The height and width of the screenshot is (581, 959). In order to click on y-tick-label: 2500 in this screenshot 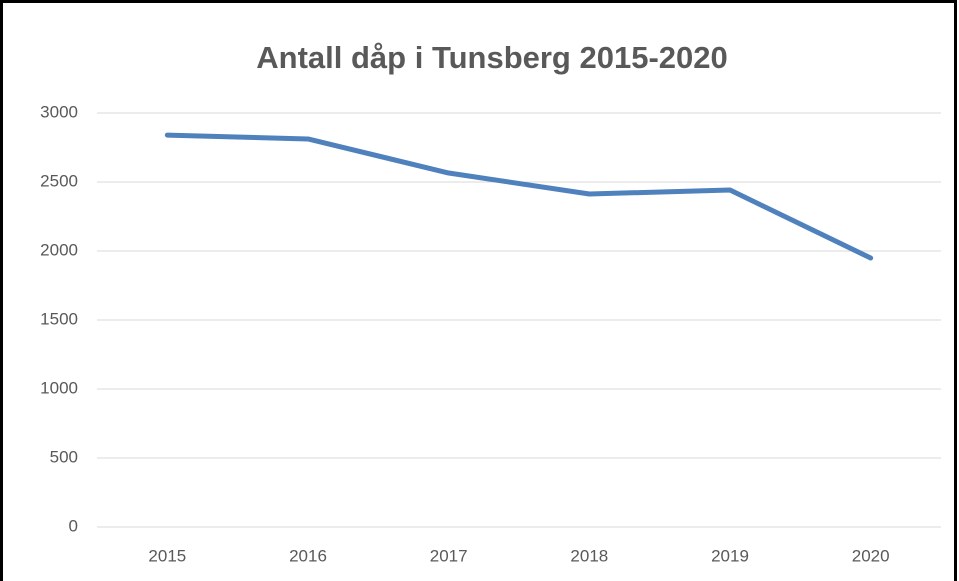, I will do `click(59, 180)`.